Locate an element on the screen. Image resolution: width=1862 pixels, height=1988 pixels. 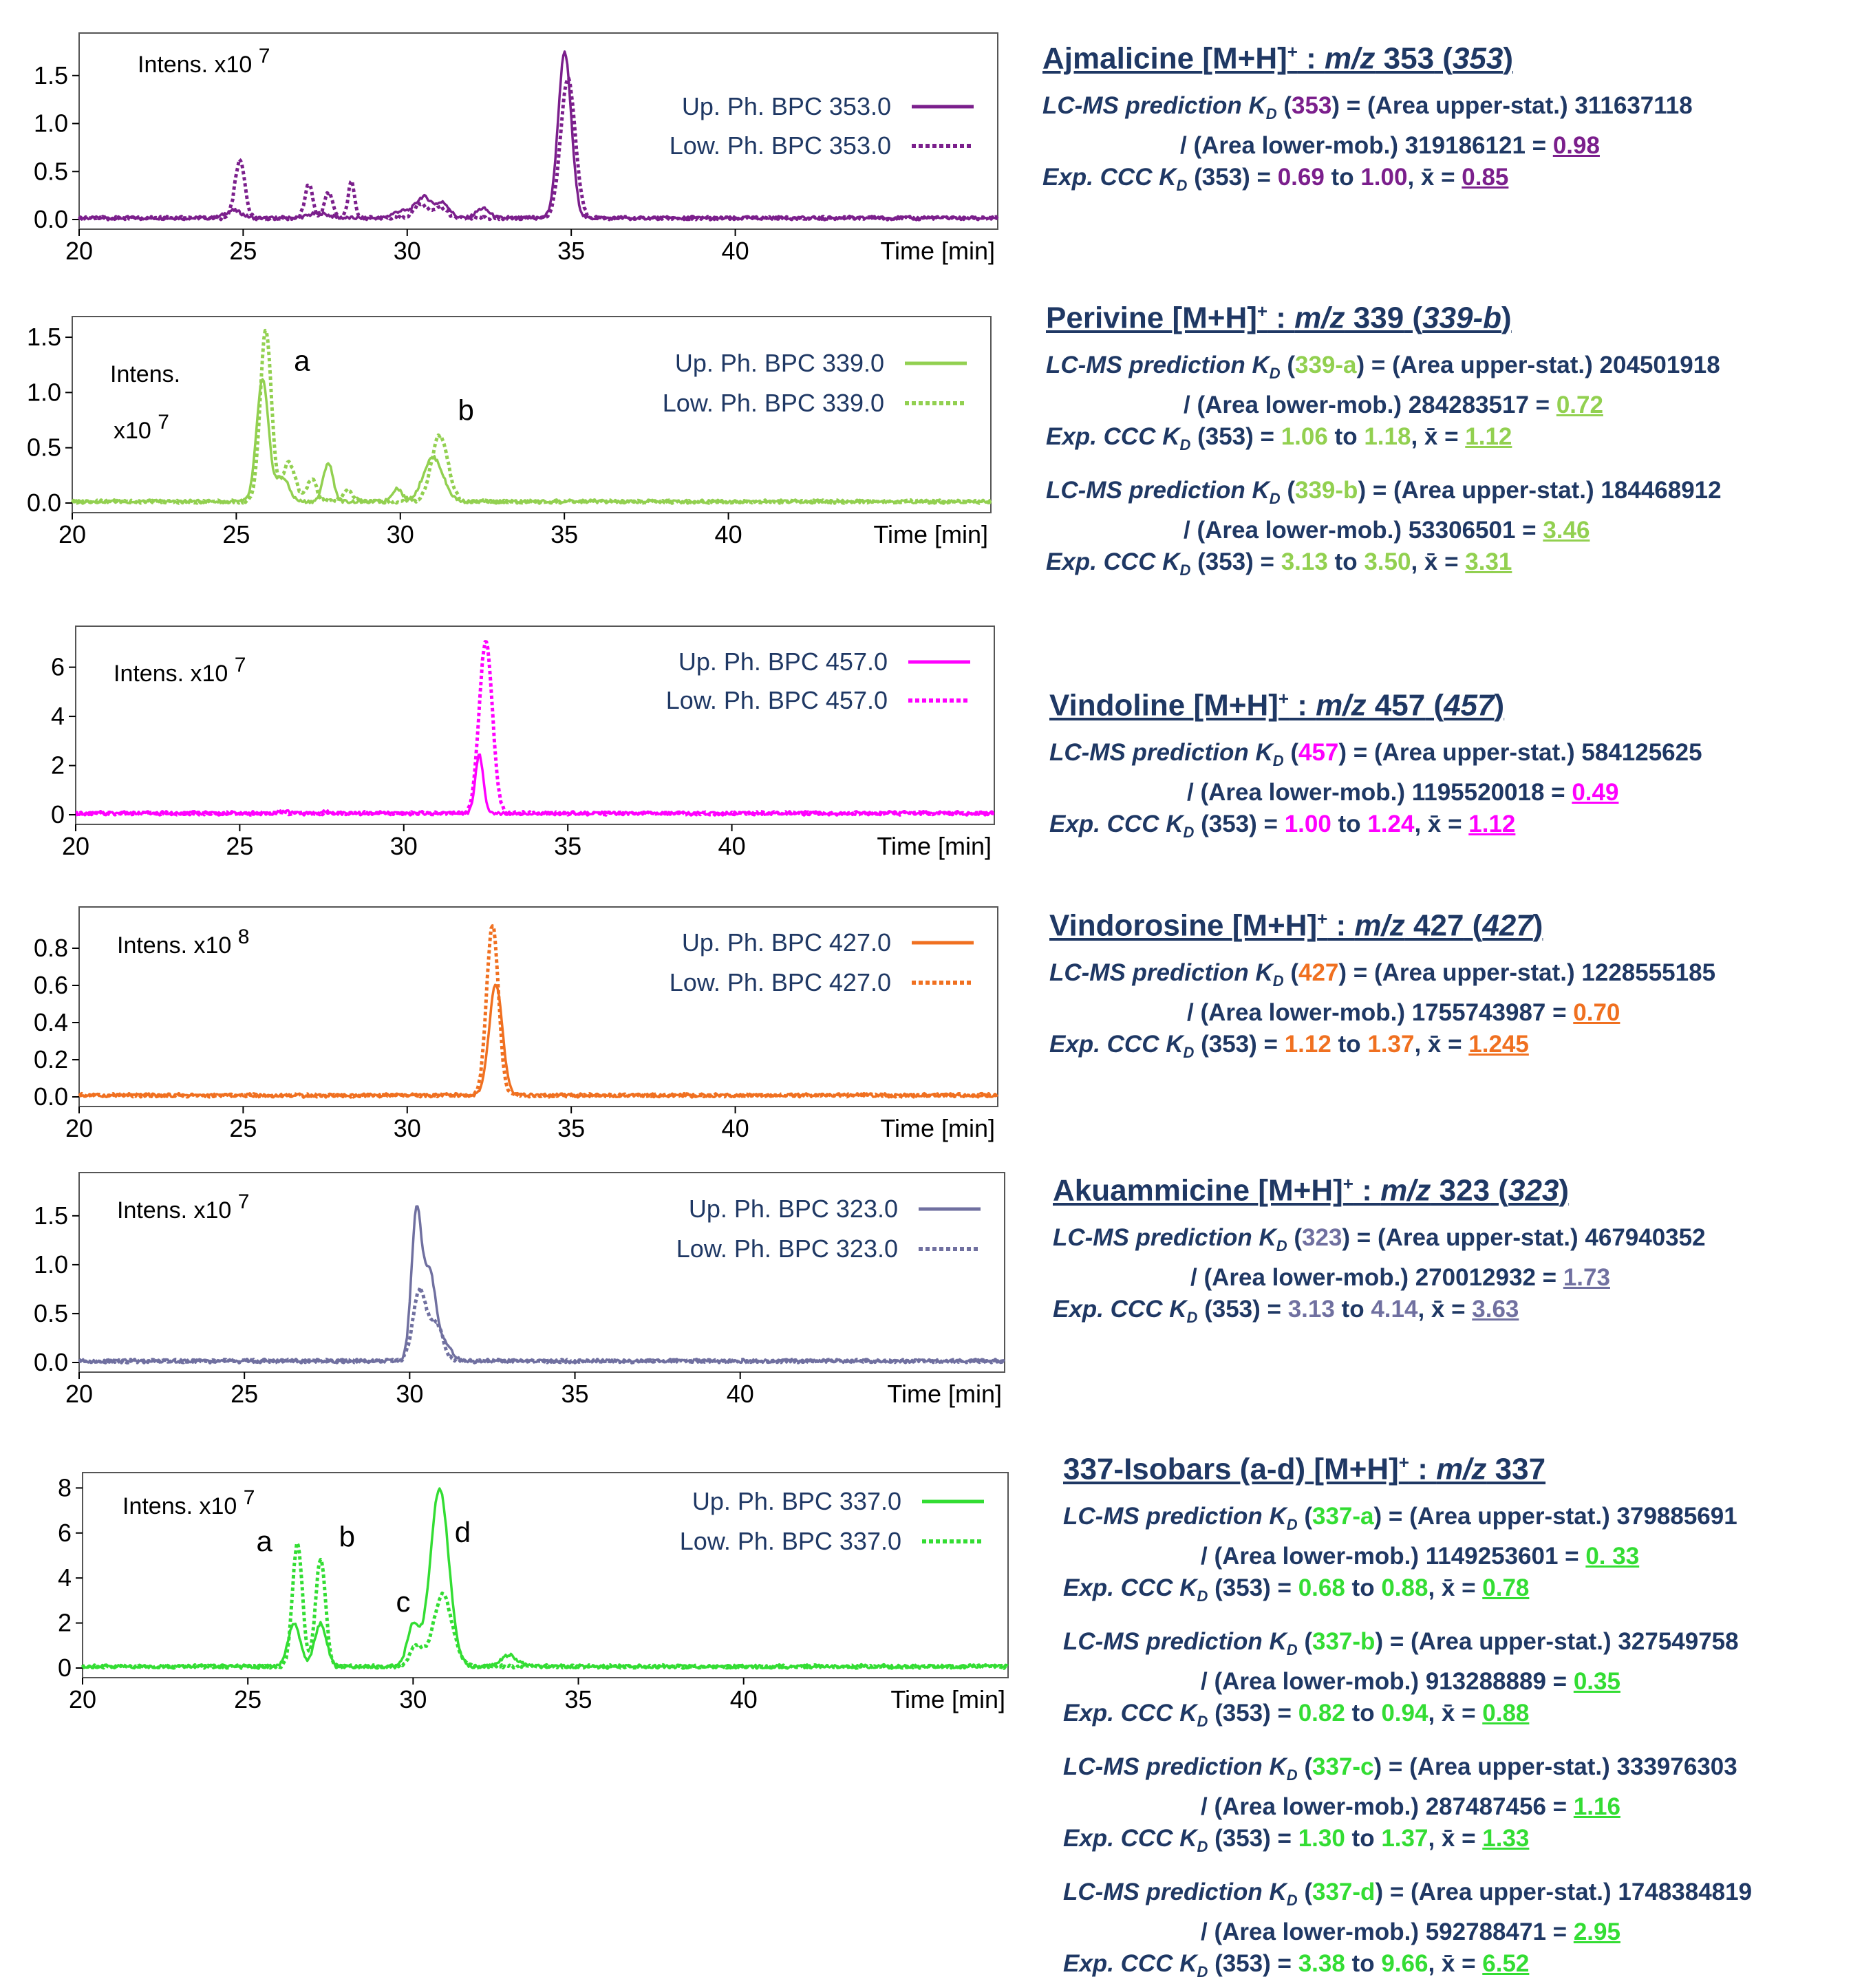
area-upper-label: (Area upper-stat.) is located at coordinates (1471, 106).